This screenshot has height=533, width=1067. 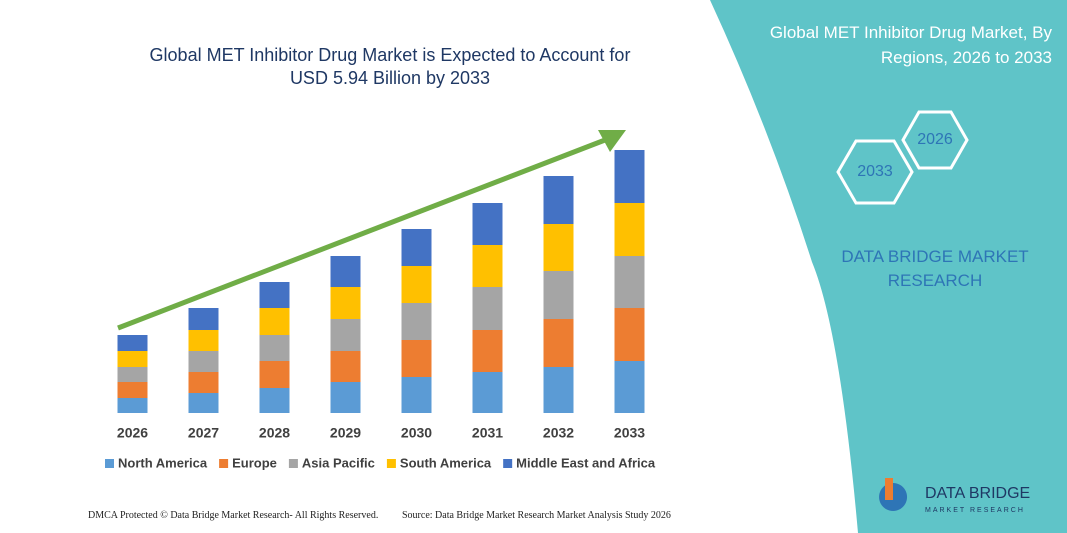 I want to click on x-tick-label: 2031, so click(x=487, y=433).